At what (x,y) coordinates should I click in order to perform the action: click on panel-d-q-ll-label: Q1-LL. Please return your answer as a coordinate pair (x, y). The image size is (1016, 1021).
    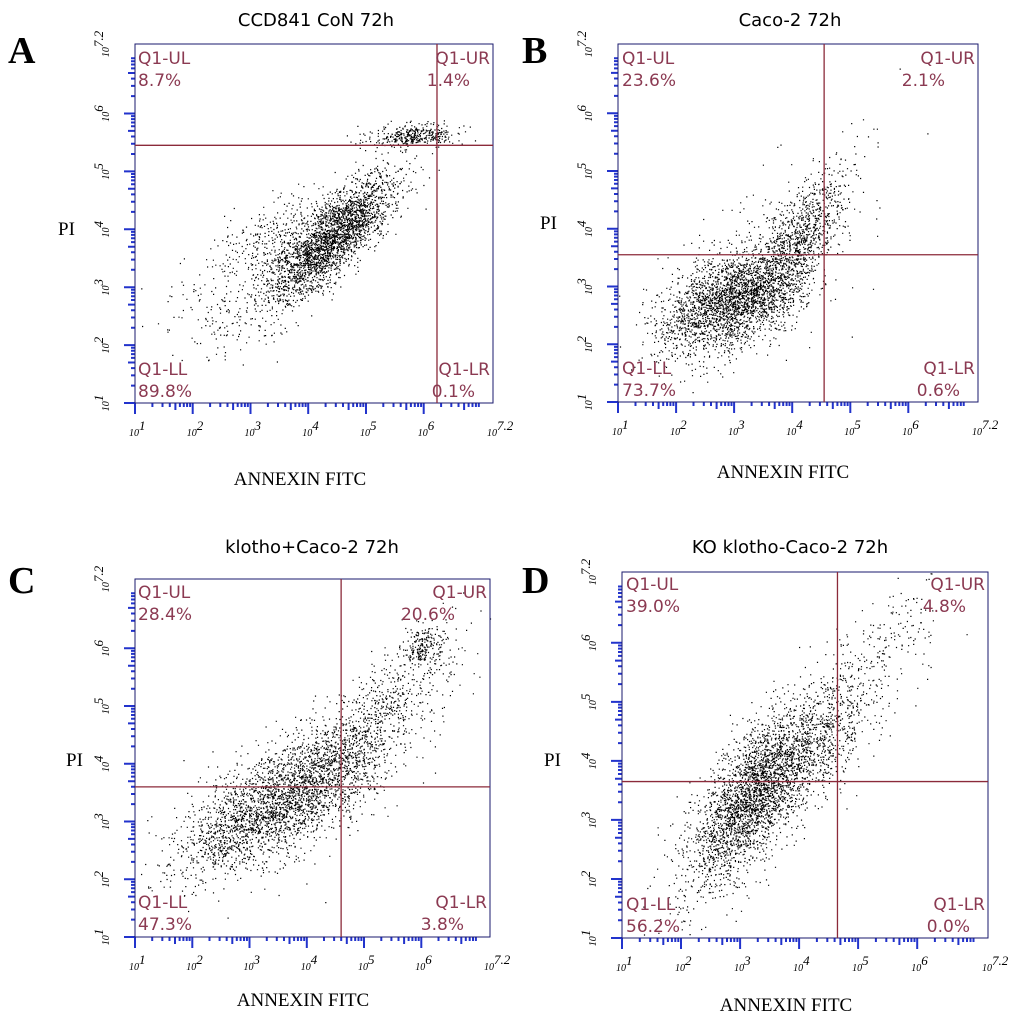
    Looking at the image, I should click on (651, 905).